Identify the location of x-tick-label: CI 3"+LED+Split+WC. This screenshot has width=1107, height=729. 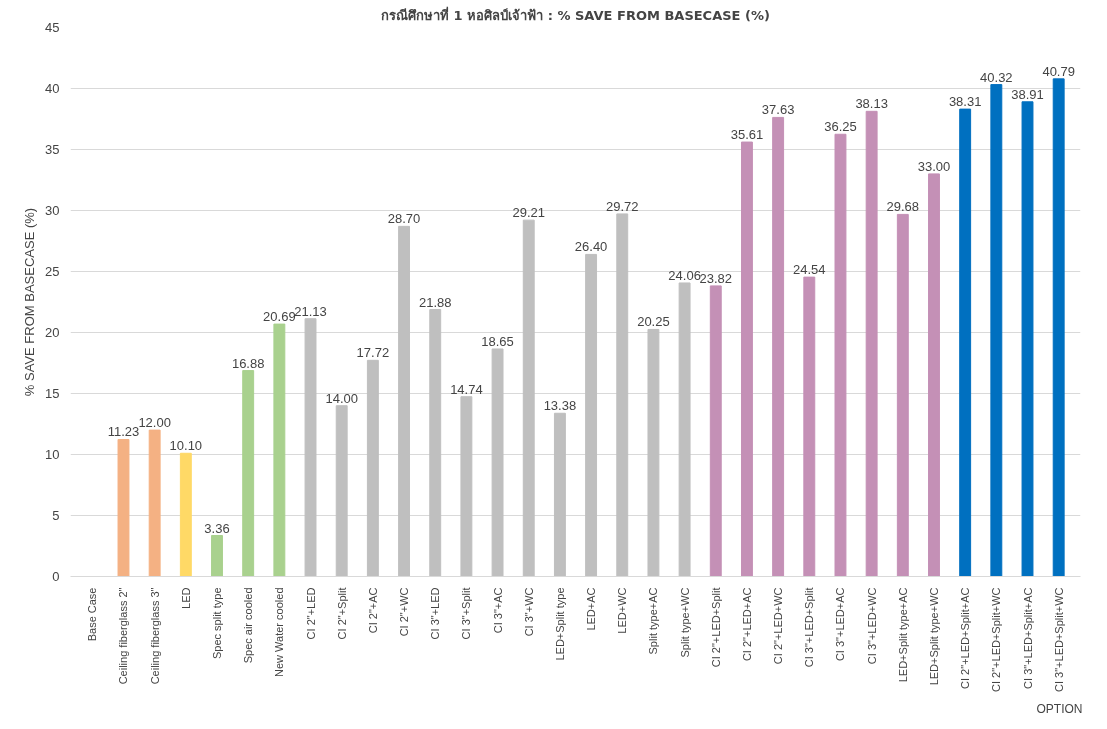
(1058, 639).